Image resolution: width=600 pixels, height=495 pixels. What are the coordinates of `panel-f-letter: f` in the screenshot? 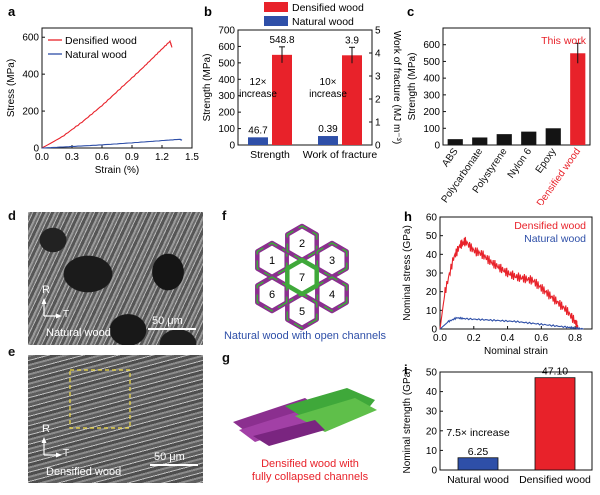 It's located at (224, 215).